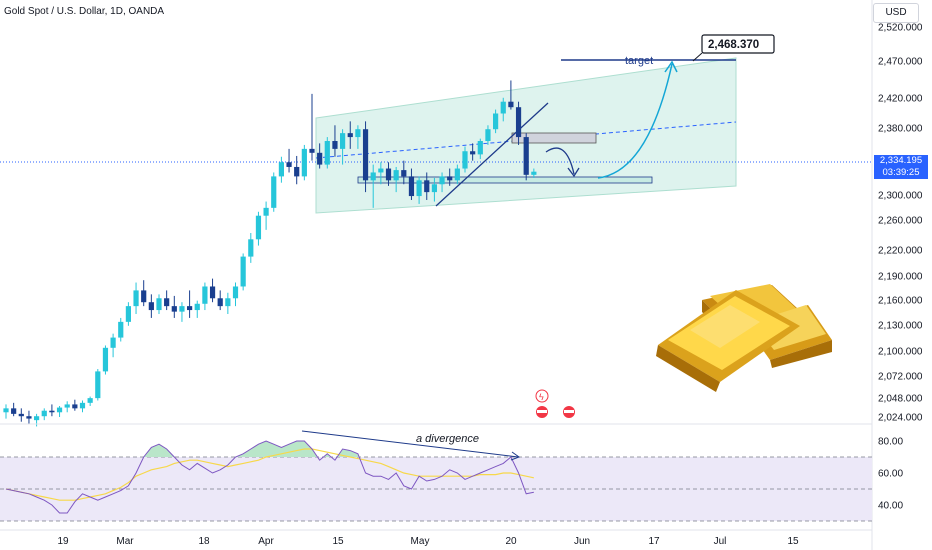 The image size is (932, 550). Describe the element at coordinates (697, 57) in the screenshot. I see `target-pointer` at that location.